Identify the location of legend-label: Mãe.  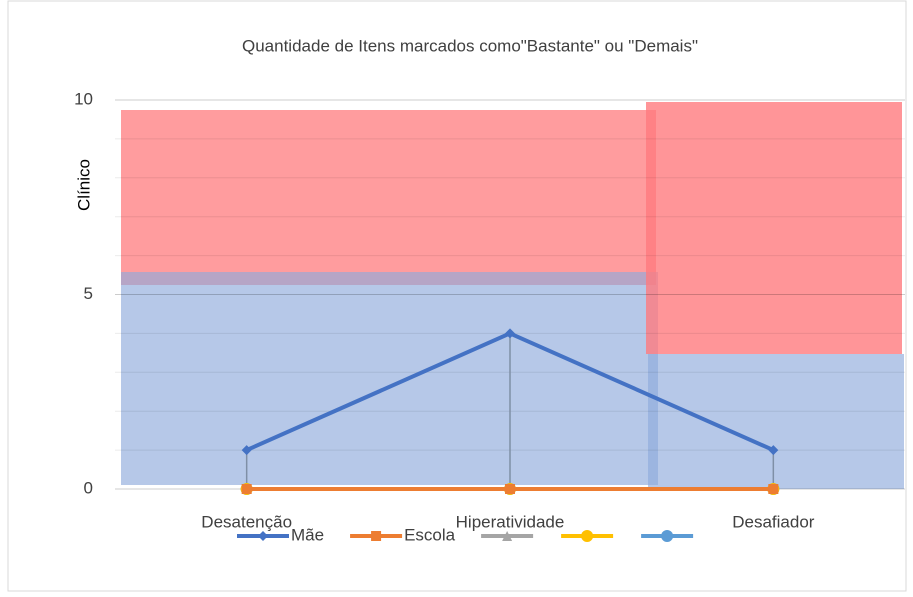
(307, 534).